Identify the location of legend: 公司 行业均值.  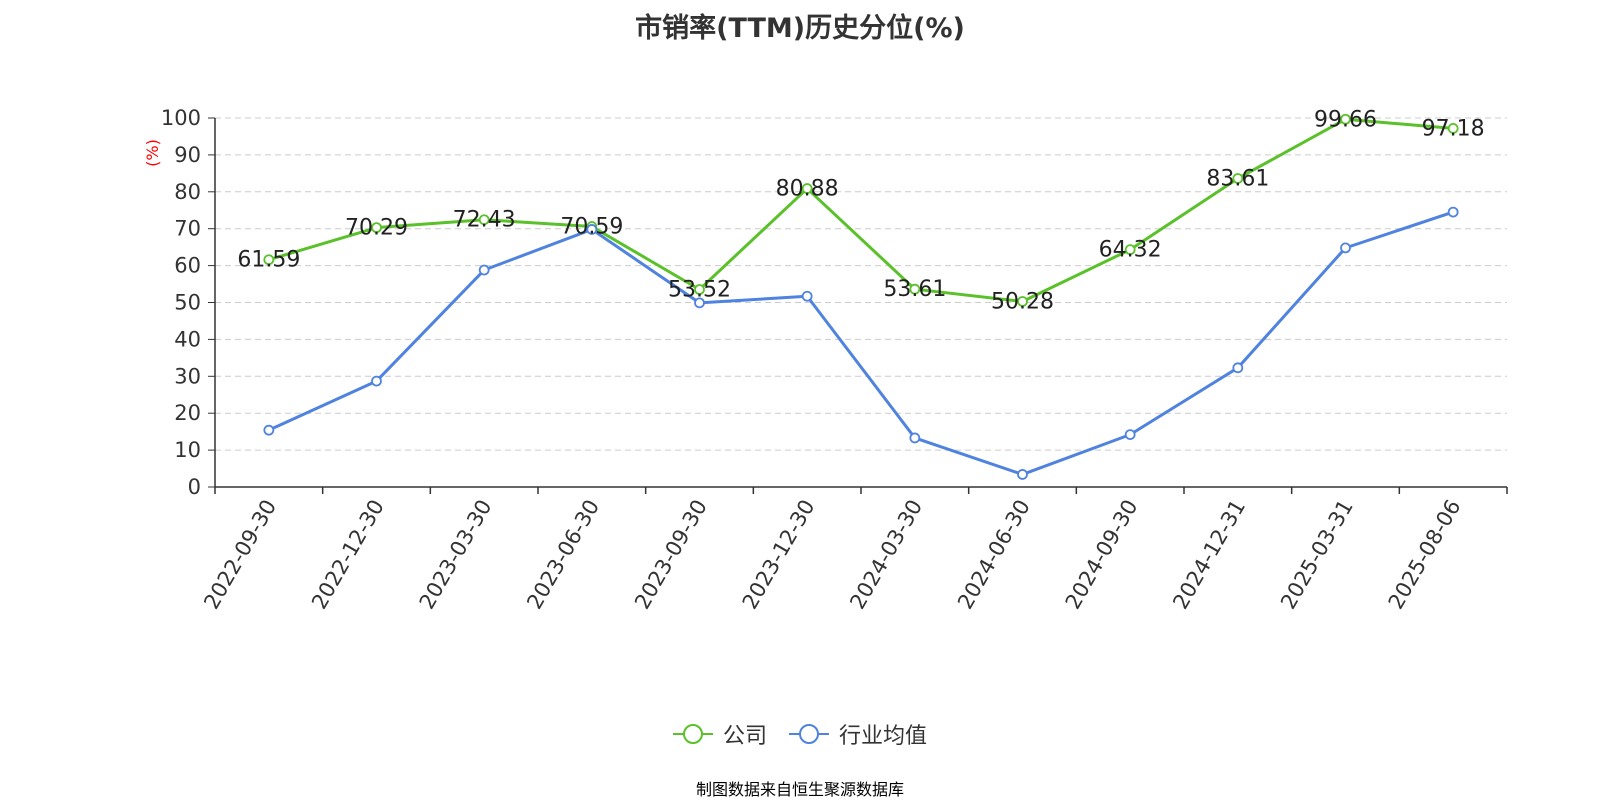
(800, 734).